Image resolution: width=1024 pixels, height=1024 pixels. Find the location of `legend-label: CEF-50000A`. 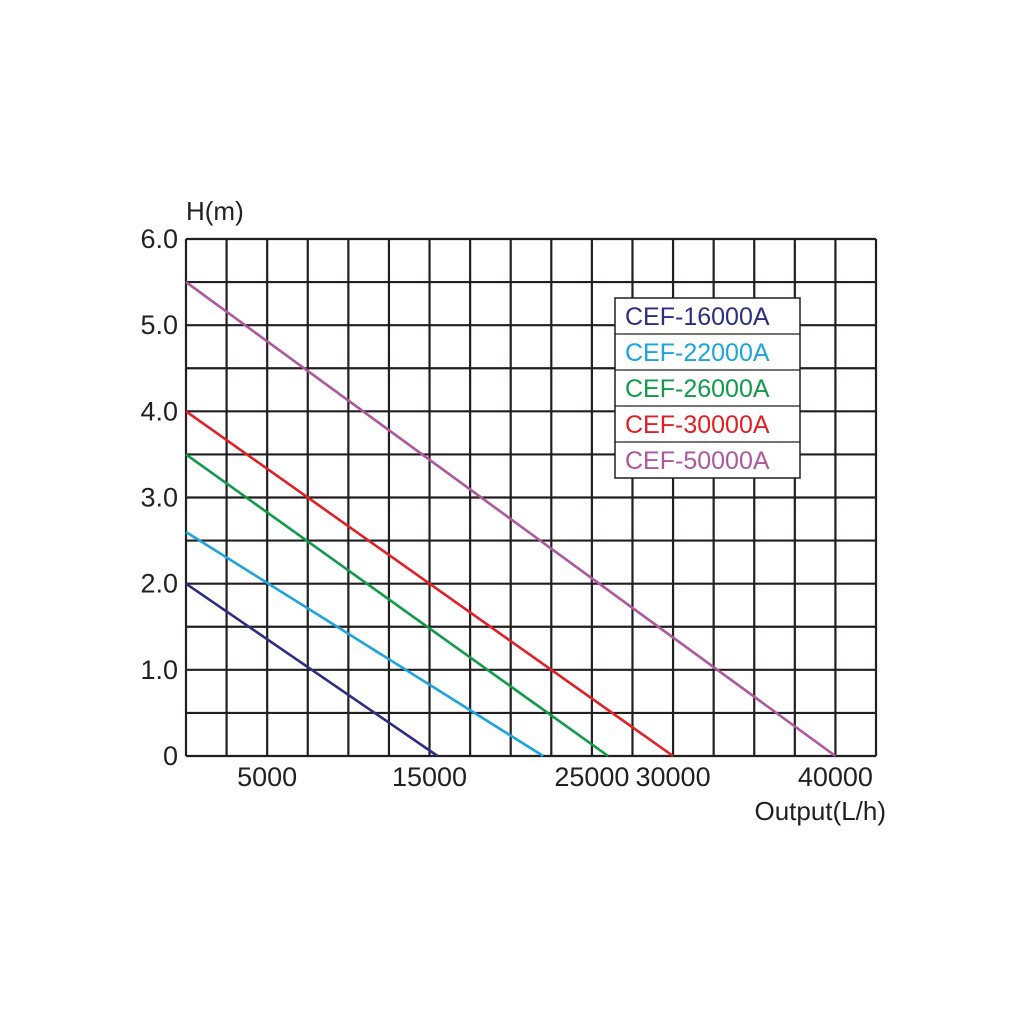

legend-label: CEF-50000A is located at coordinates (697, 461).